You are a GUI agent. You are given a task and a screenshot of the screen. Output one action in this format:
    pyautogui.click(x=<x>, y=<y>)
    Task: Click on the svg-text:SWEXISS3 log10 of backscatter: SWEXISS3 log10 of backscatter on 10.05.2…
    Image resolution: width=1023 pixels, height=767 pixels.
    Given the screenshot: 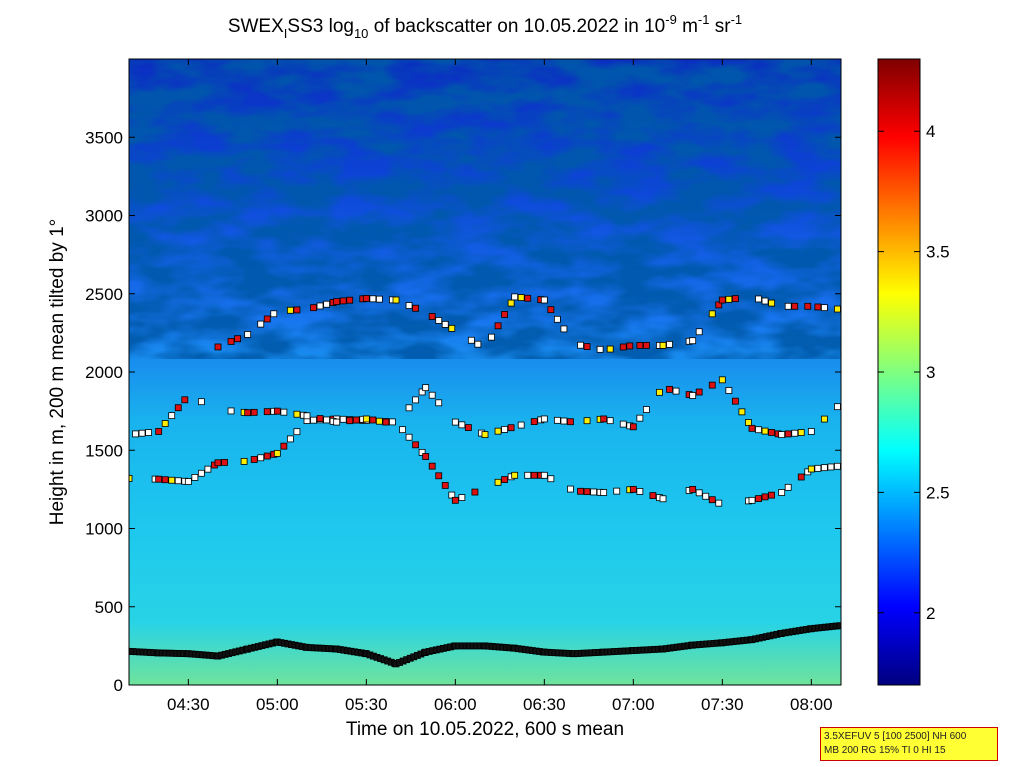 What is the action you would take?
    pyautogui.click(x=485, y=26)
    